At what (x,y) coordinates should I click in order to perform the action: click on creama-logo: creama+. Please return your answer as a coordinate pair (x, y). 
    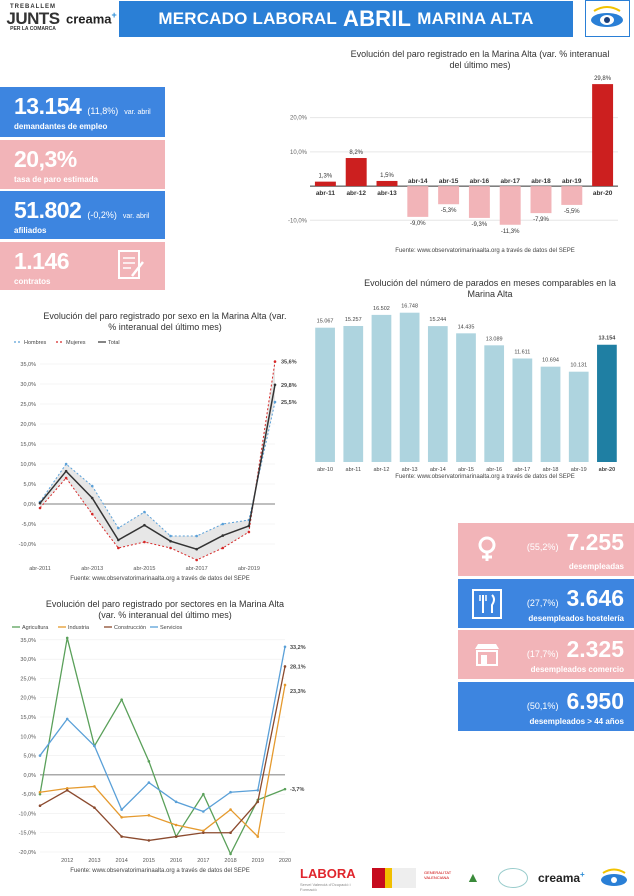
    Looking at the image, I should click on (91, 18).